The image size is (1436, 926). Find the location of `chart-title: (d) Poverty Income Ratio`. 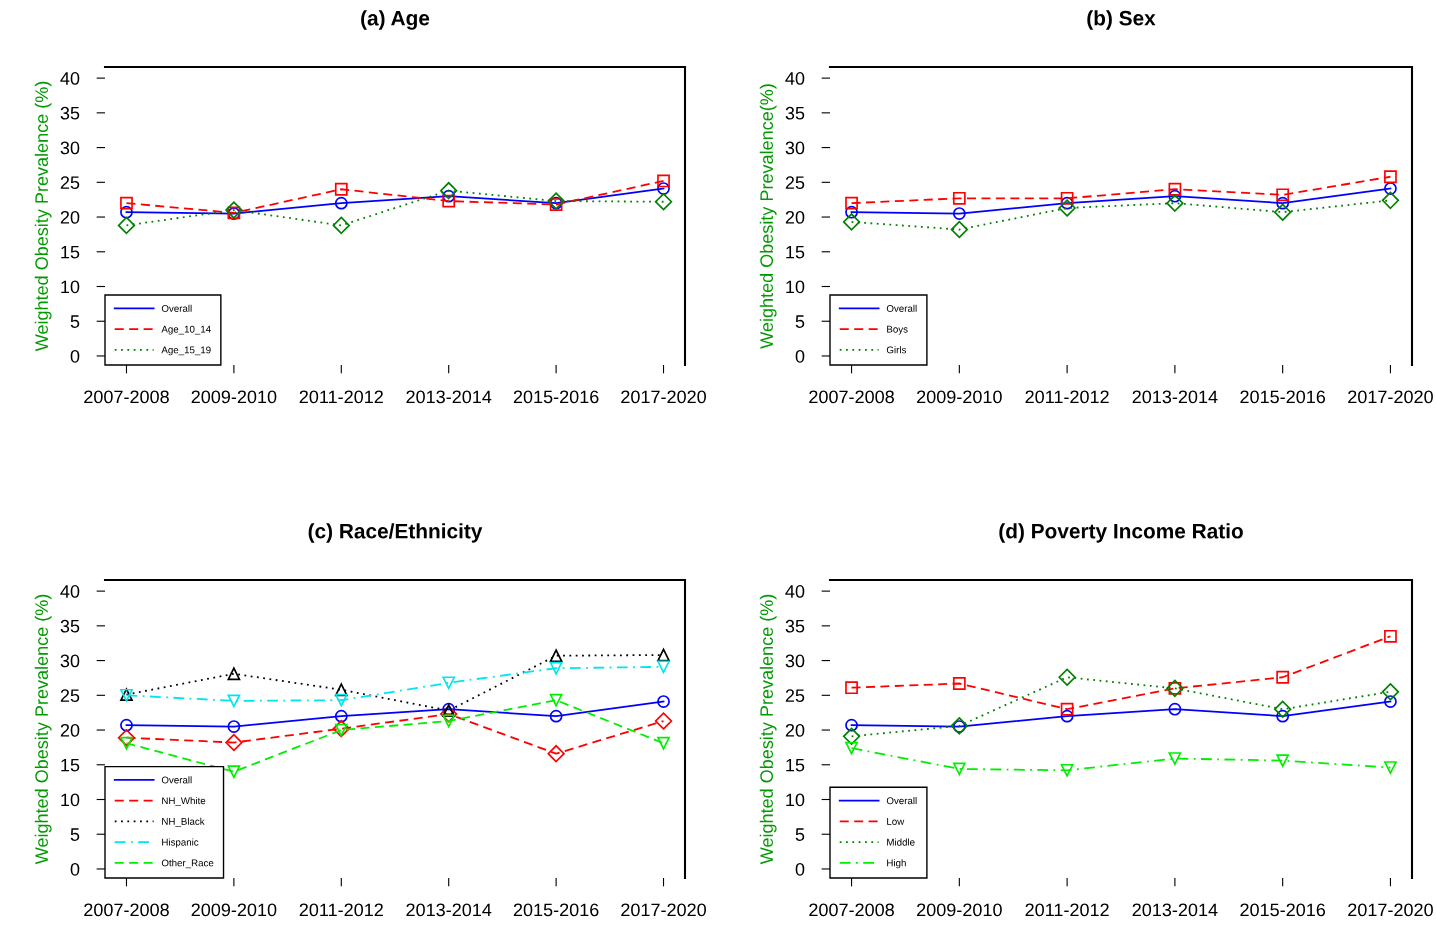

chart-title: (d) Poverty Income Ratio is located at coordinates (1121, 533).